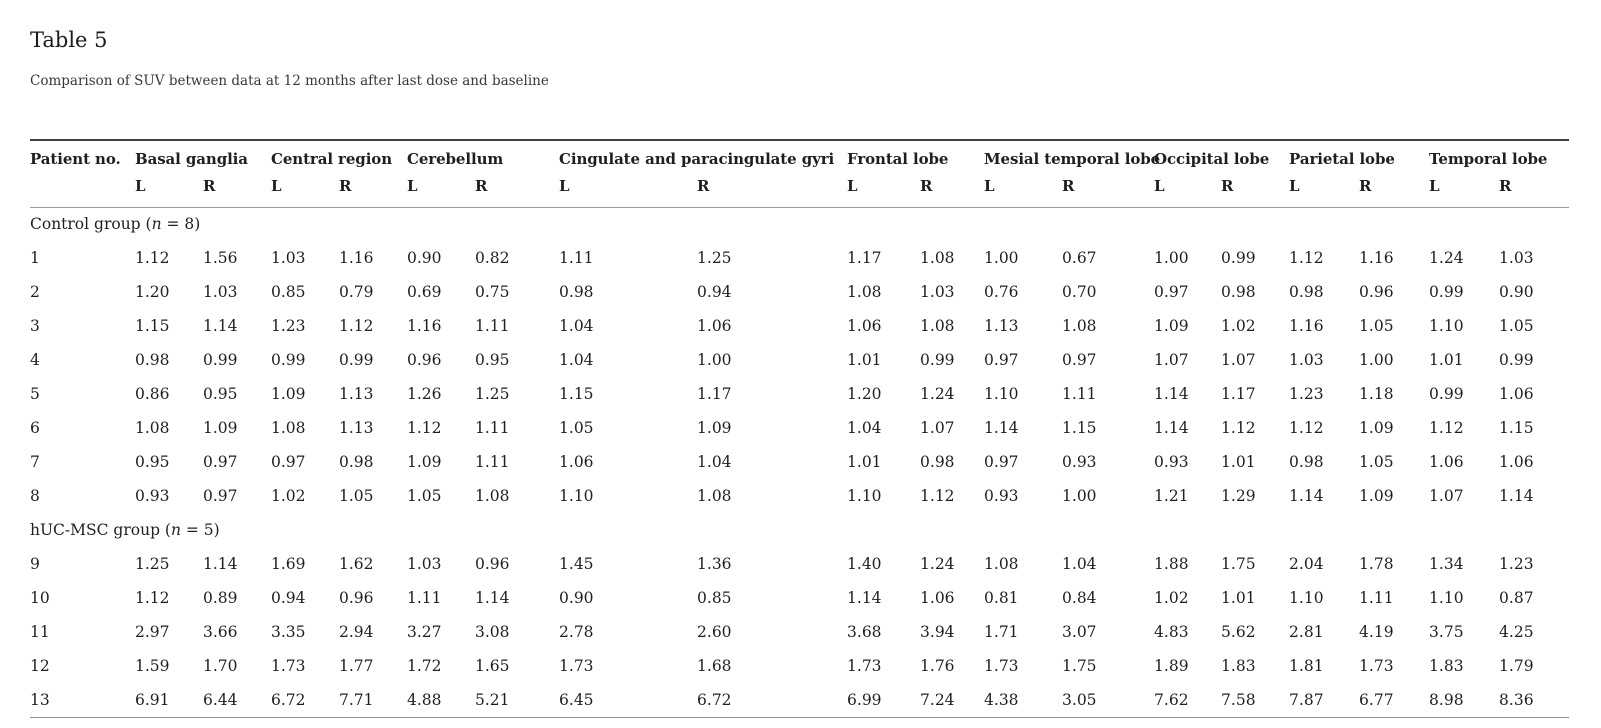 This screenshot has height=728, width=1601. Describe the element at coordinates (576, 598) in the screenshot. I see `suv-value-cell: 0.90` at that location.